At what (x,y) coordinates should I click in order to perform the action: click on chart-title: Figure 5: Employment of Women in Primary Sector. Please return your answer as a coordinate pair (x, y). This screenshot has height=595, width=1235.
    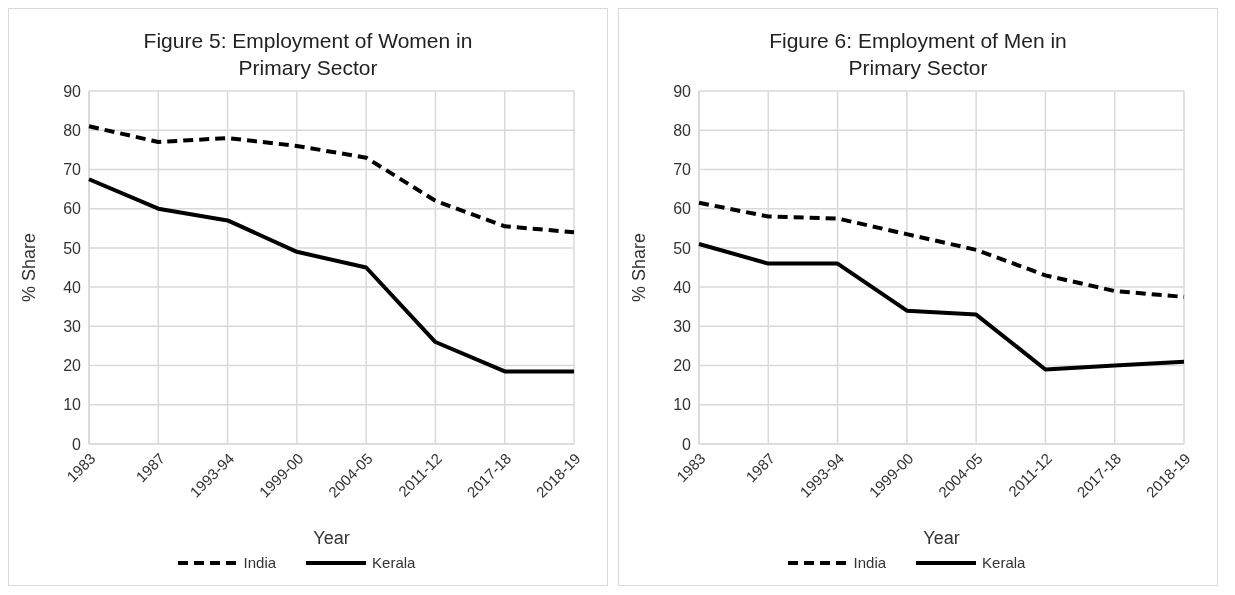
    Looking at the image, I should click on (308, 54).